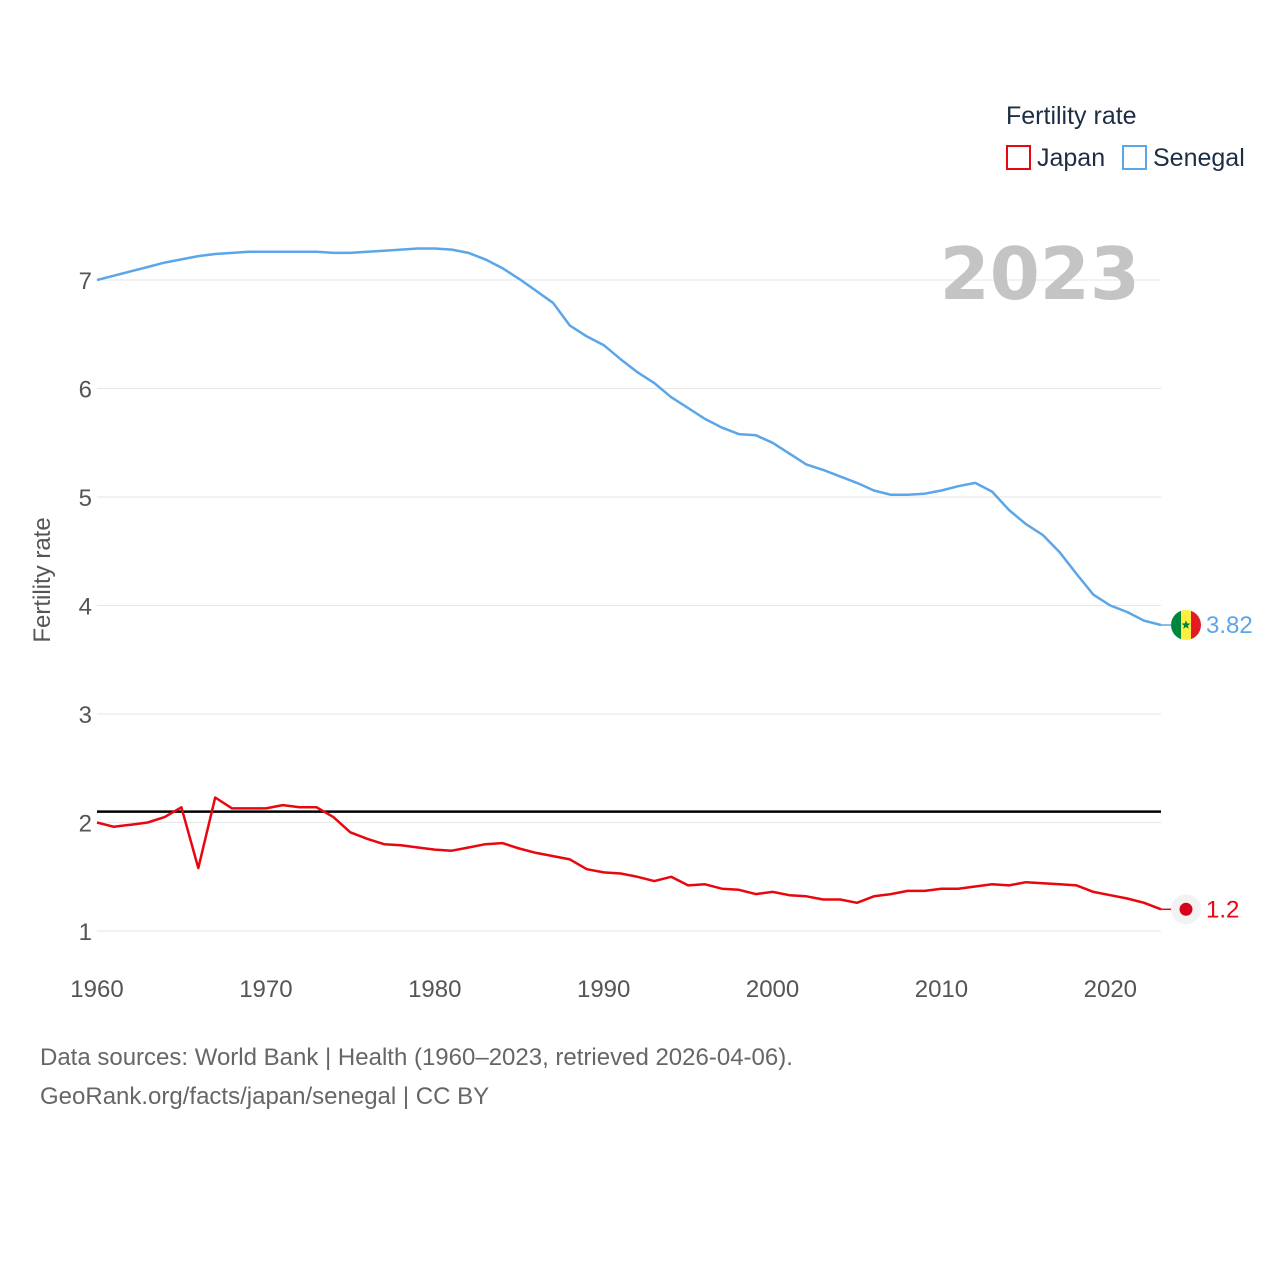  I want to click on legend-label-senegal: Senegal, so click(1199, 158).